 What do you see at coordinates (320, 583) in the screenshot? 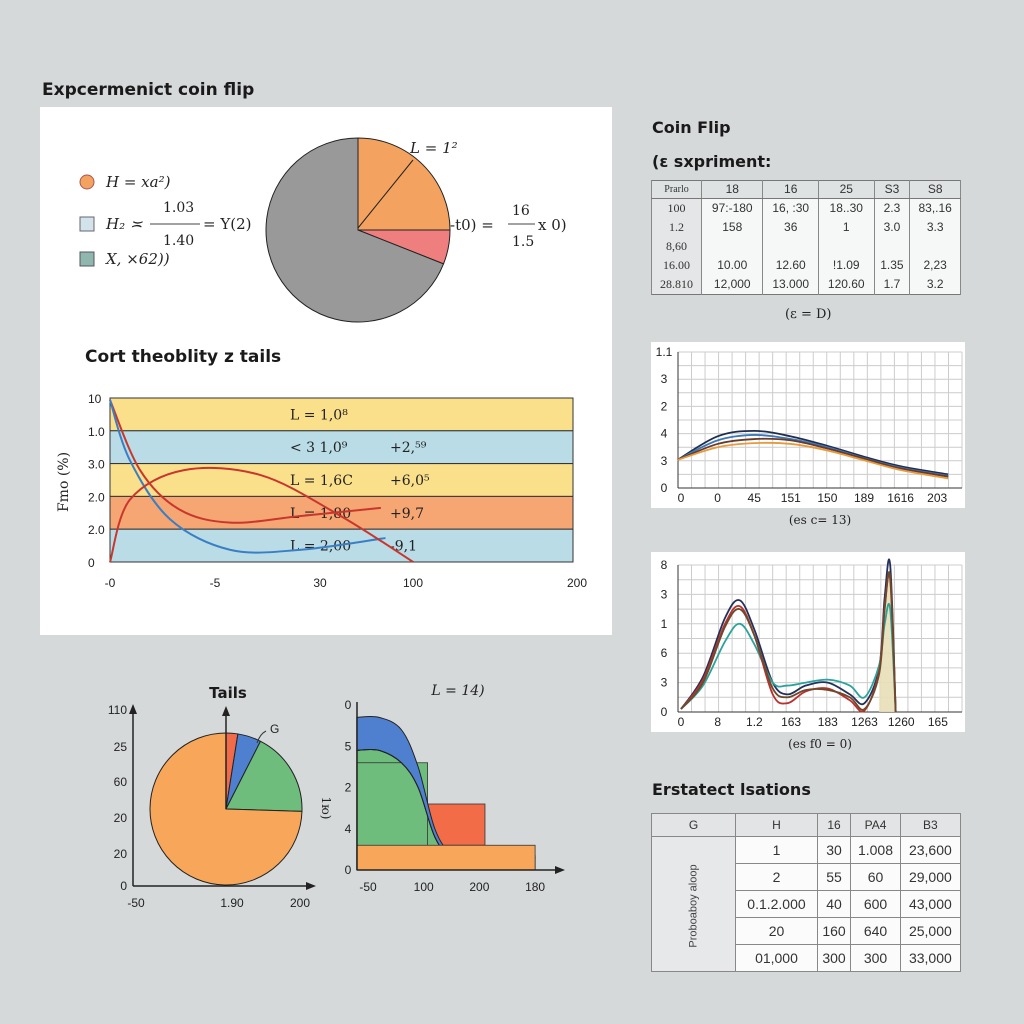
I see `x-tick-label: 30` at bounding box center [320, 583].